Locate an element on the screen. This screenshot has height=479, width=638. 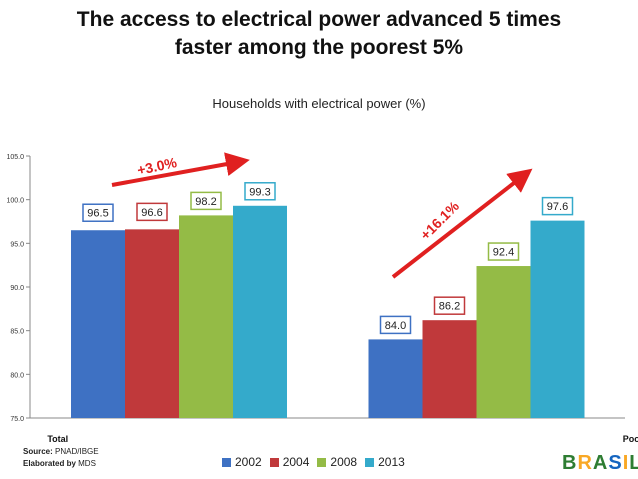
legend-item-2008: 2008 is located at coordinates (337, 462).